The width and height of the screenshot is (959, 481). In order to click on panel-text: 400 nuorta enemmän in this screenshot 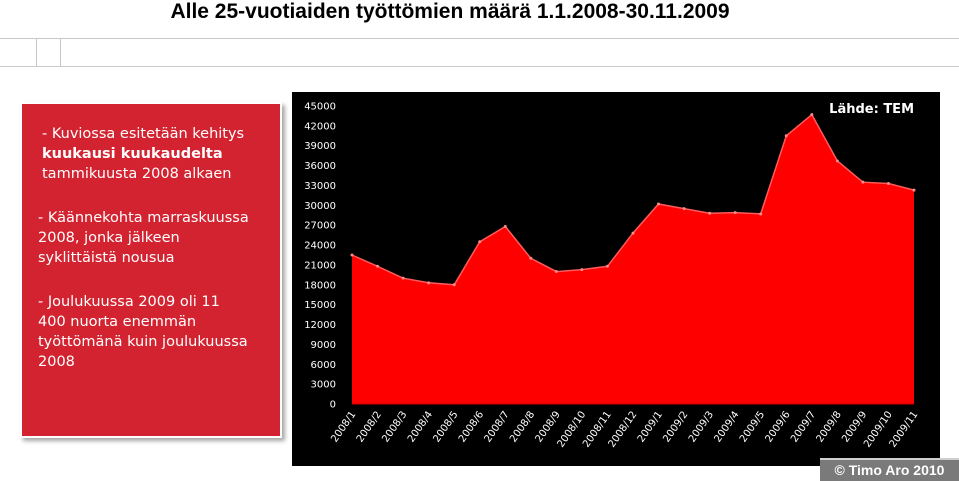, I will do `click(117, 322)`.